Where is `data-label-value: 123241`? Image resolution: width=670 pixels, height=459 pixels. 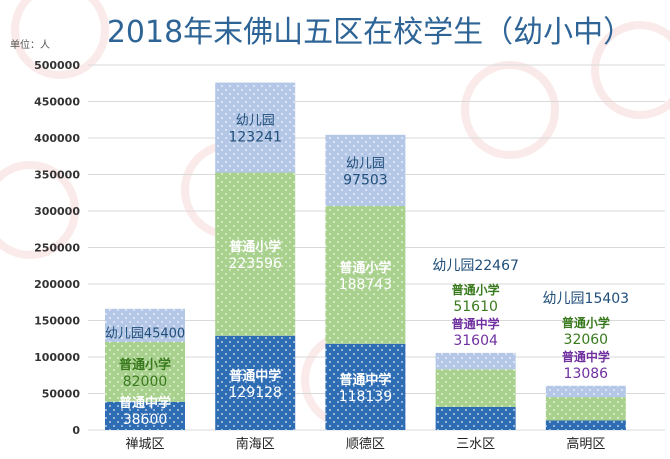
data-label-value: 123241 is located at coordinates (254, 138).